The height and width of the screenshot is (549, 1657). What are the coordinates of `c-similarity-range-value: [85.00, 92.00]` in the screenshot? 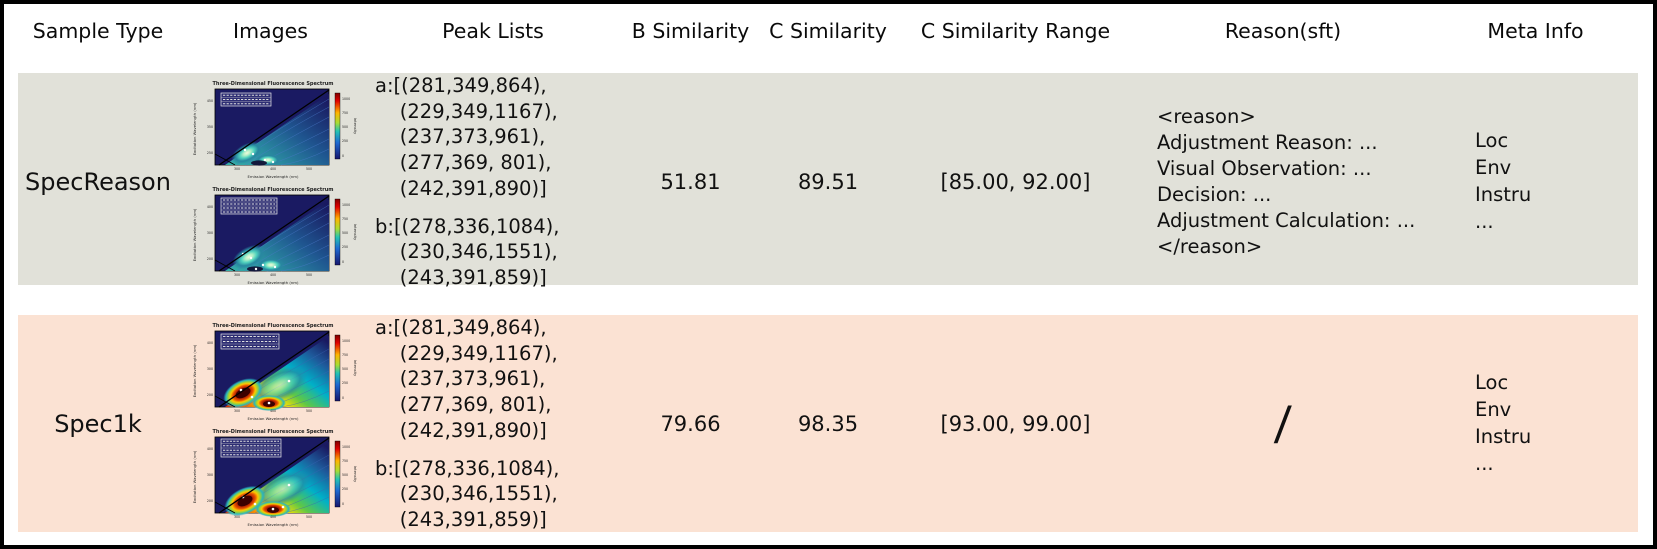 It's located at (1015, 181).